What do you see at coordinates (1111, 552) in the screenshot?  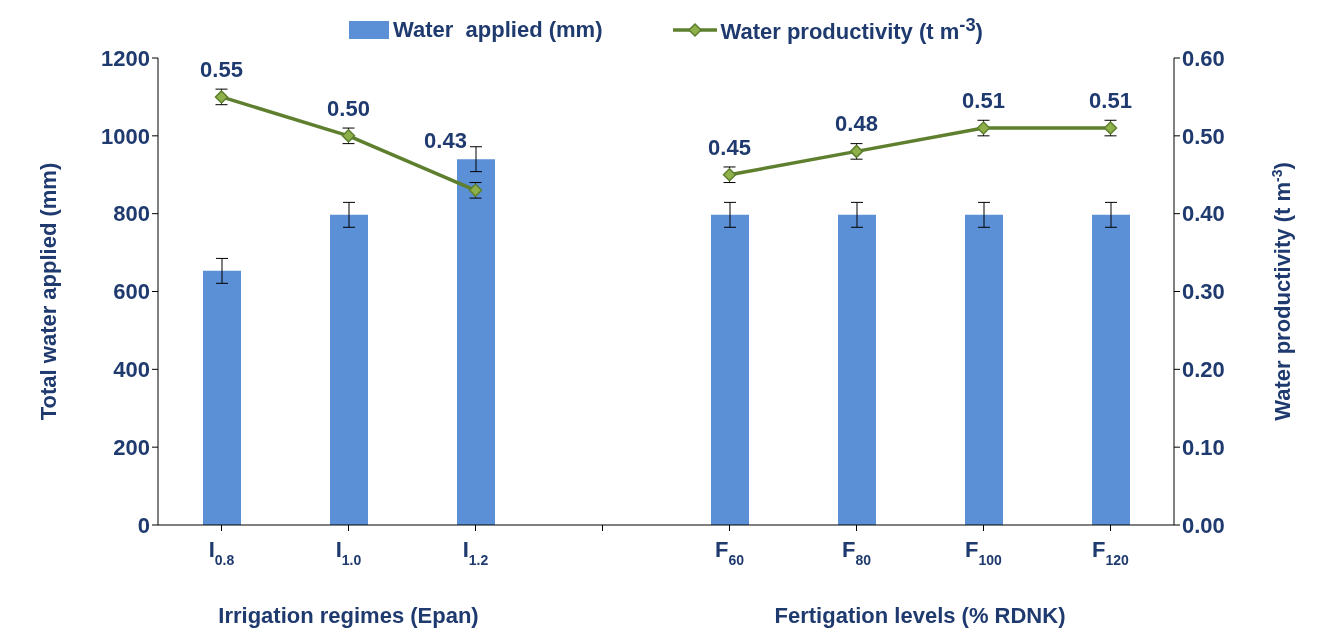 I see `x-tick-label: F$_{120}$` at bounding box center [1111, 552].